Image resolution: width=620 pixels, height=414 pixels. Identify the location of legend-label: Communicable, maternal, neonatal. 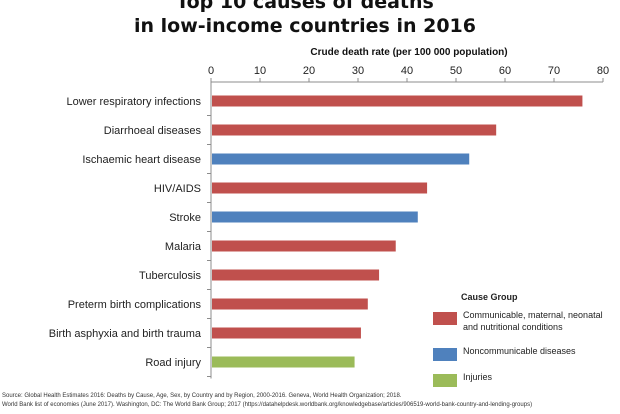
(533, 315).